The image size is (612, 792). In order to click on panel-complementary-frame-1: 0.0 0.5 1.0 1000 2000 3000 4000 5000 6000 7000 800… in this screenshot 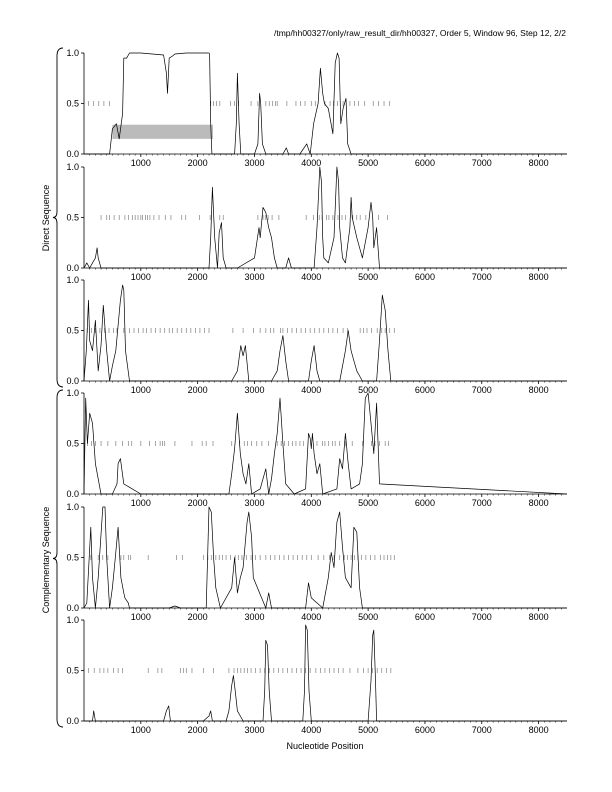, I will do `click(317, 448)`.